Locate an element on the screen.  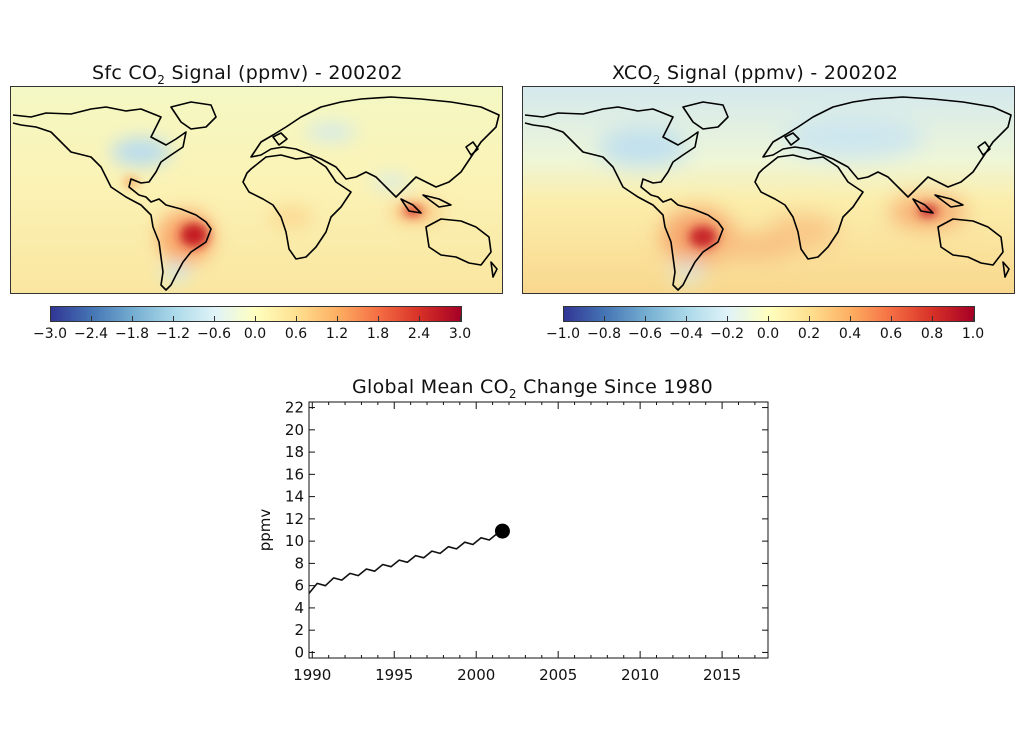
left-colorbar-tick-label: 2.4 is located at coordinates (419, 334).